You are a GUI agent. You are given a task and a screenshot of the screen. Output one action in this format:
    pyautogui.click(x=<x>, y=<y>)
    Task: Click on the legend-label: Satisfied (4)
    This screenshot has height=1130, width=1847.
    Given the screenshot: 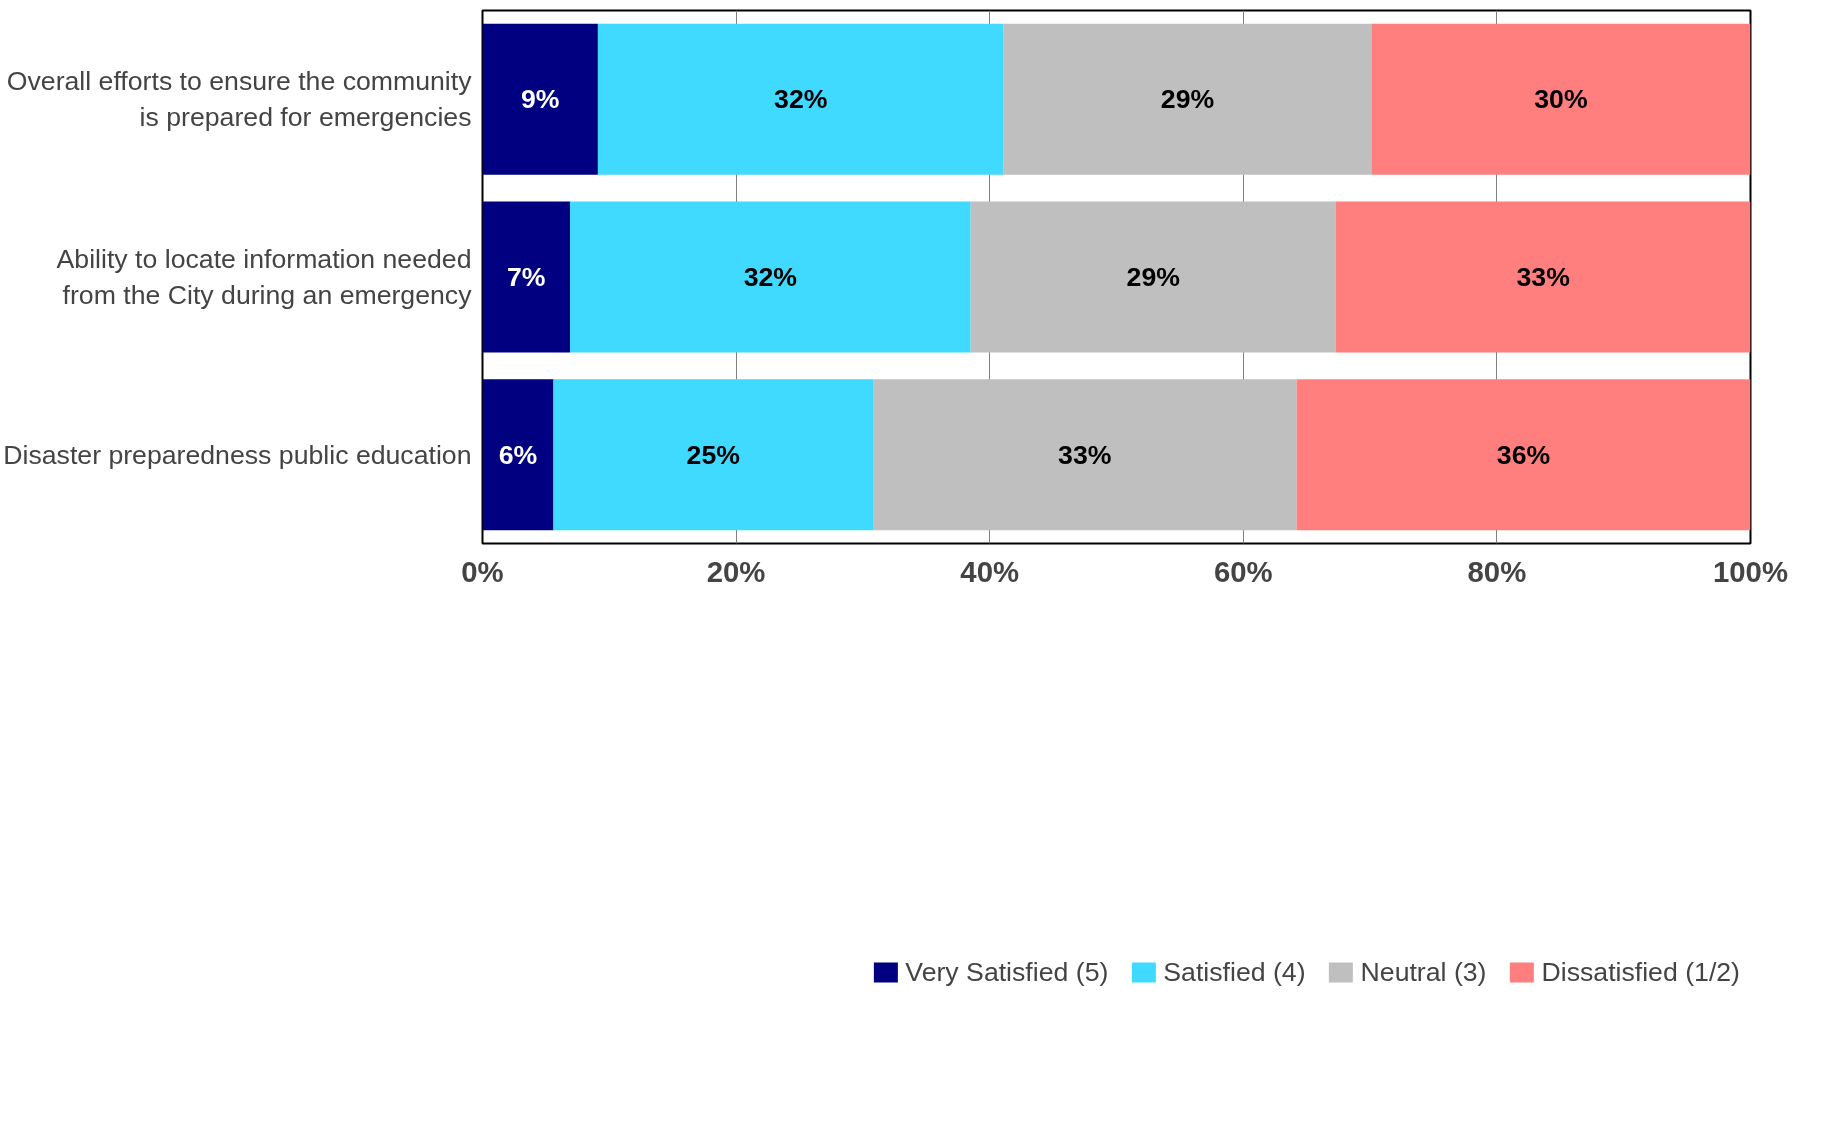 What is the action you would take?
    pyautogui.click(x=1234, y=972)
    